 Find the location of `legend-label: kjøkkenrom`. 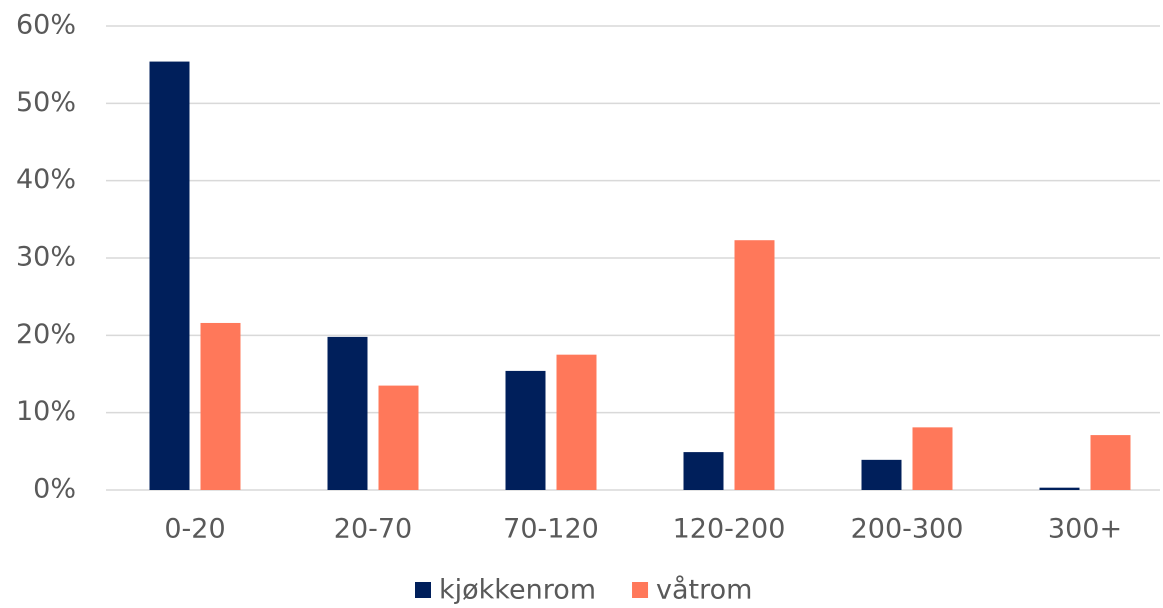

legend-label: kjøkkenrom is located at coordinates (517, 590).